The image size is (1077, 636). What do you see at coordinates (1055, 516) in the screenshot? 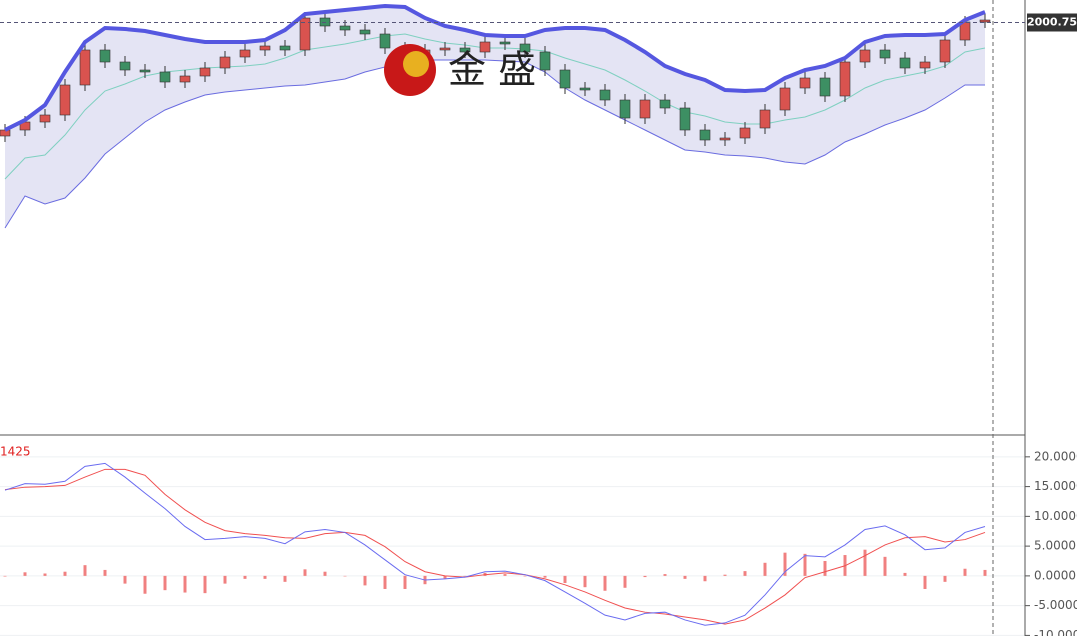
I see `y-tick-label: 10.0000` at bounding box center [1055, 516].